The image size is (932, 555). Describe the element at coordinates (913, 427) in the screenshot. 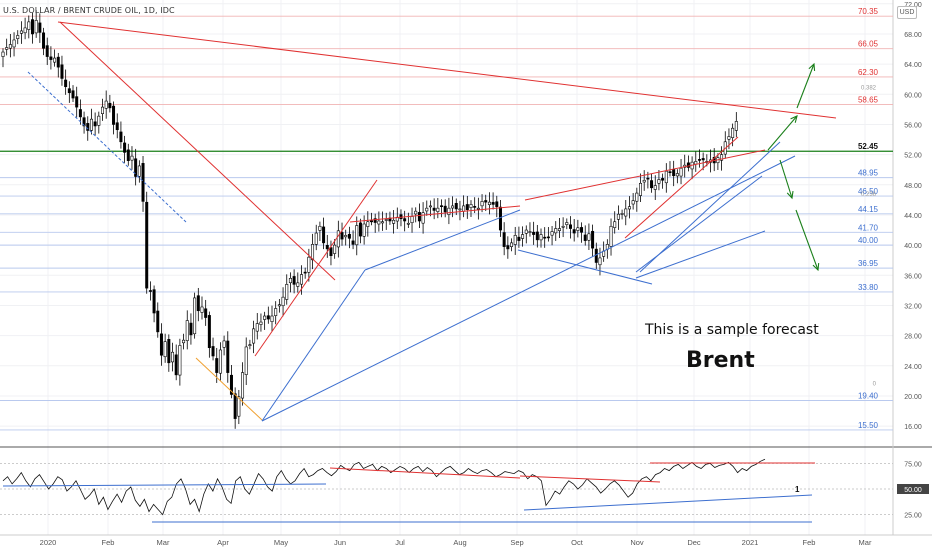

I see `y-tick-label: 16.00` at that location.